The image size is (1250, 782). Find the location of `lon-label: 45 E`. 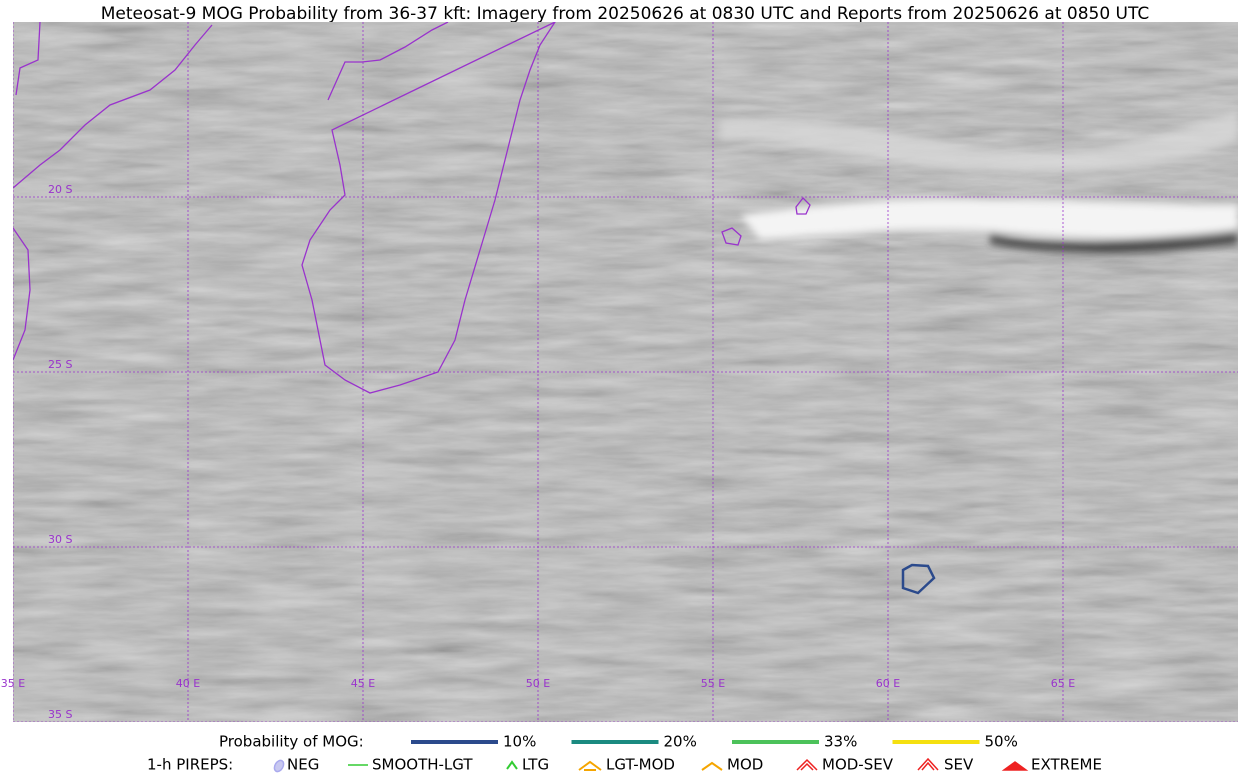

lon-label: 45 E is located at coordinates (363, 683).